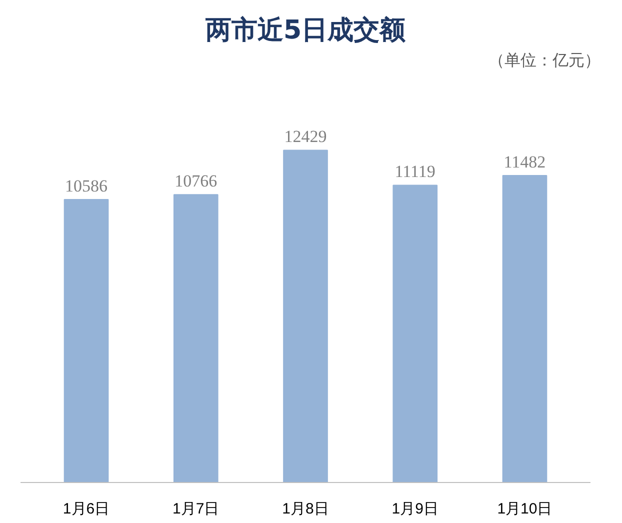 Image resolution: width=622 pixels, height=523 pixels. What do you see at coordinates (415, 172) in the screenshot?
I see `data-label: 11119` at bounding box center [415, 172].